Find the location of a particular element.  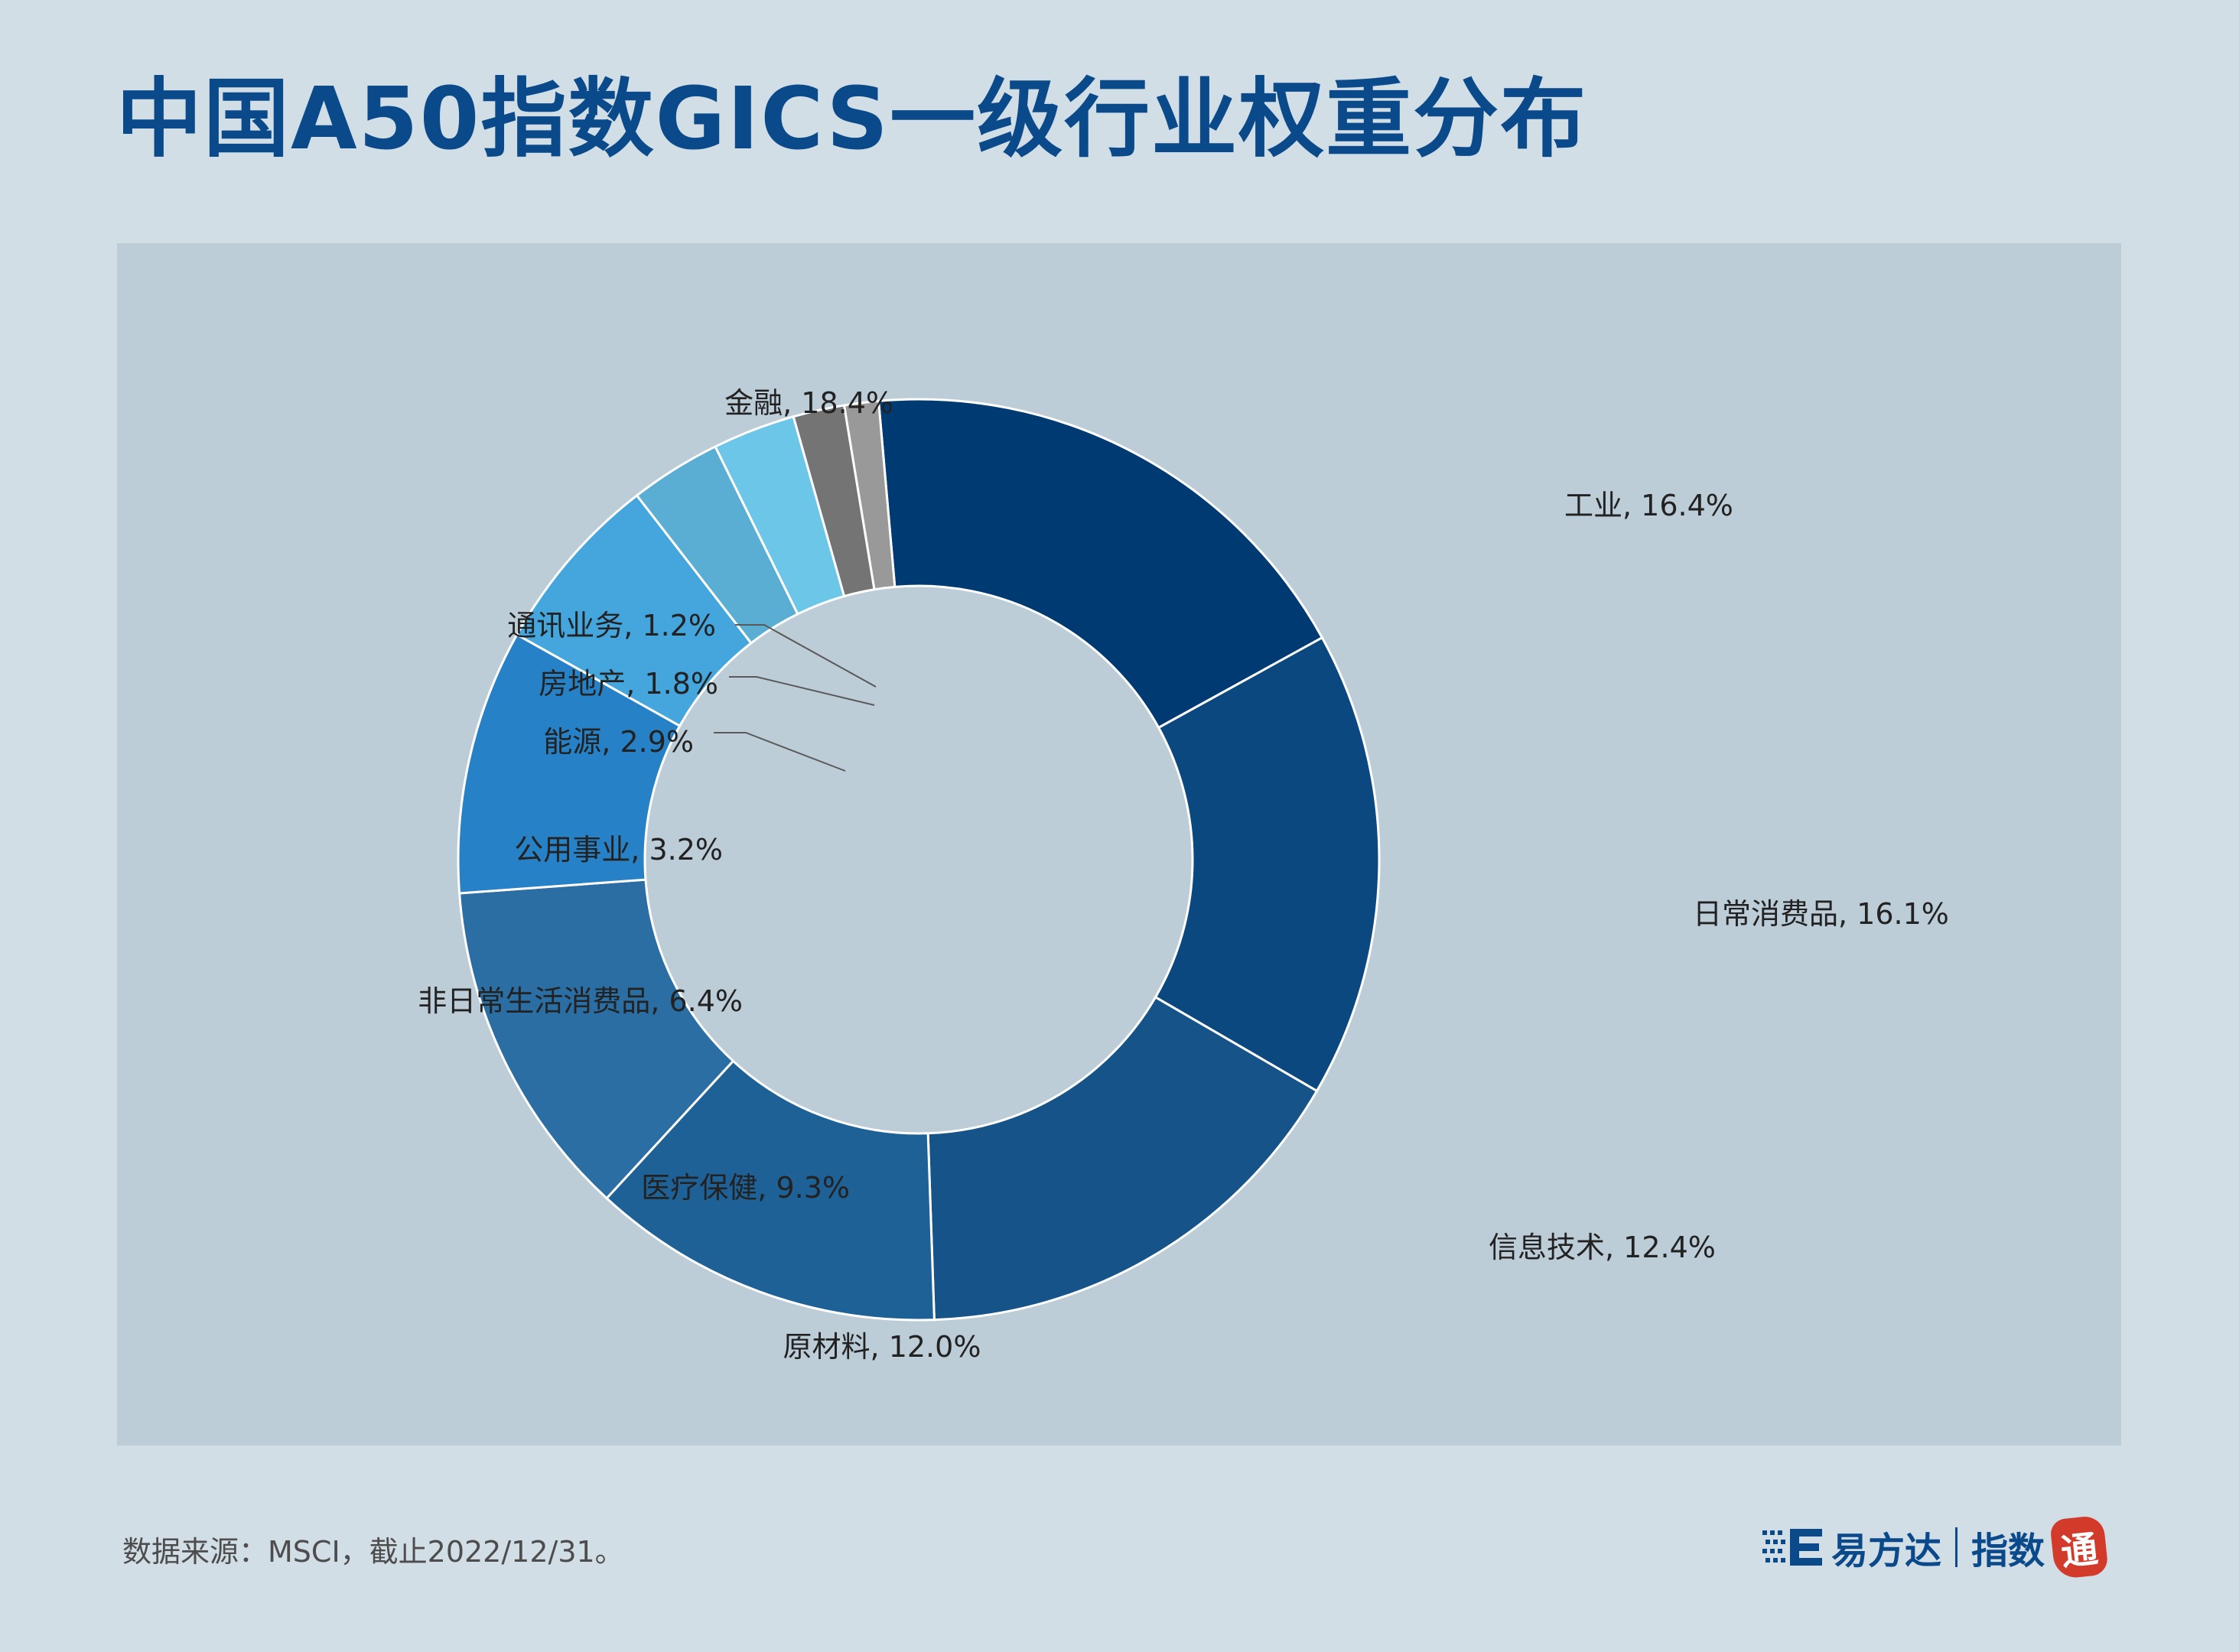

donut-slice-materials is located at coordinates (596, 1039).